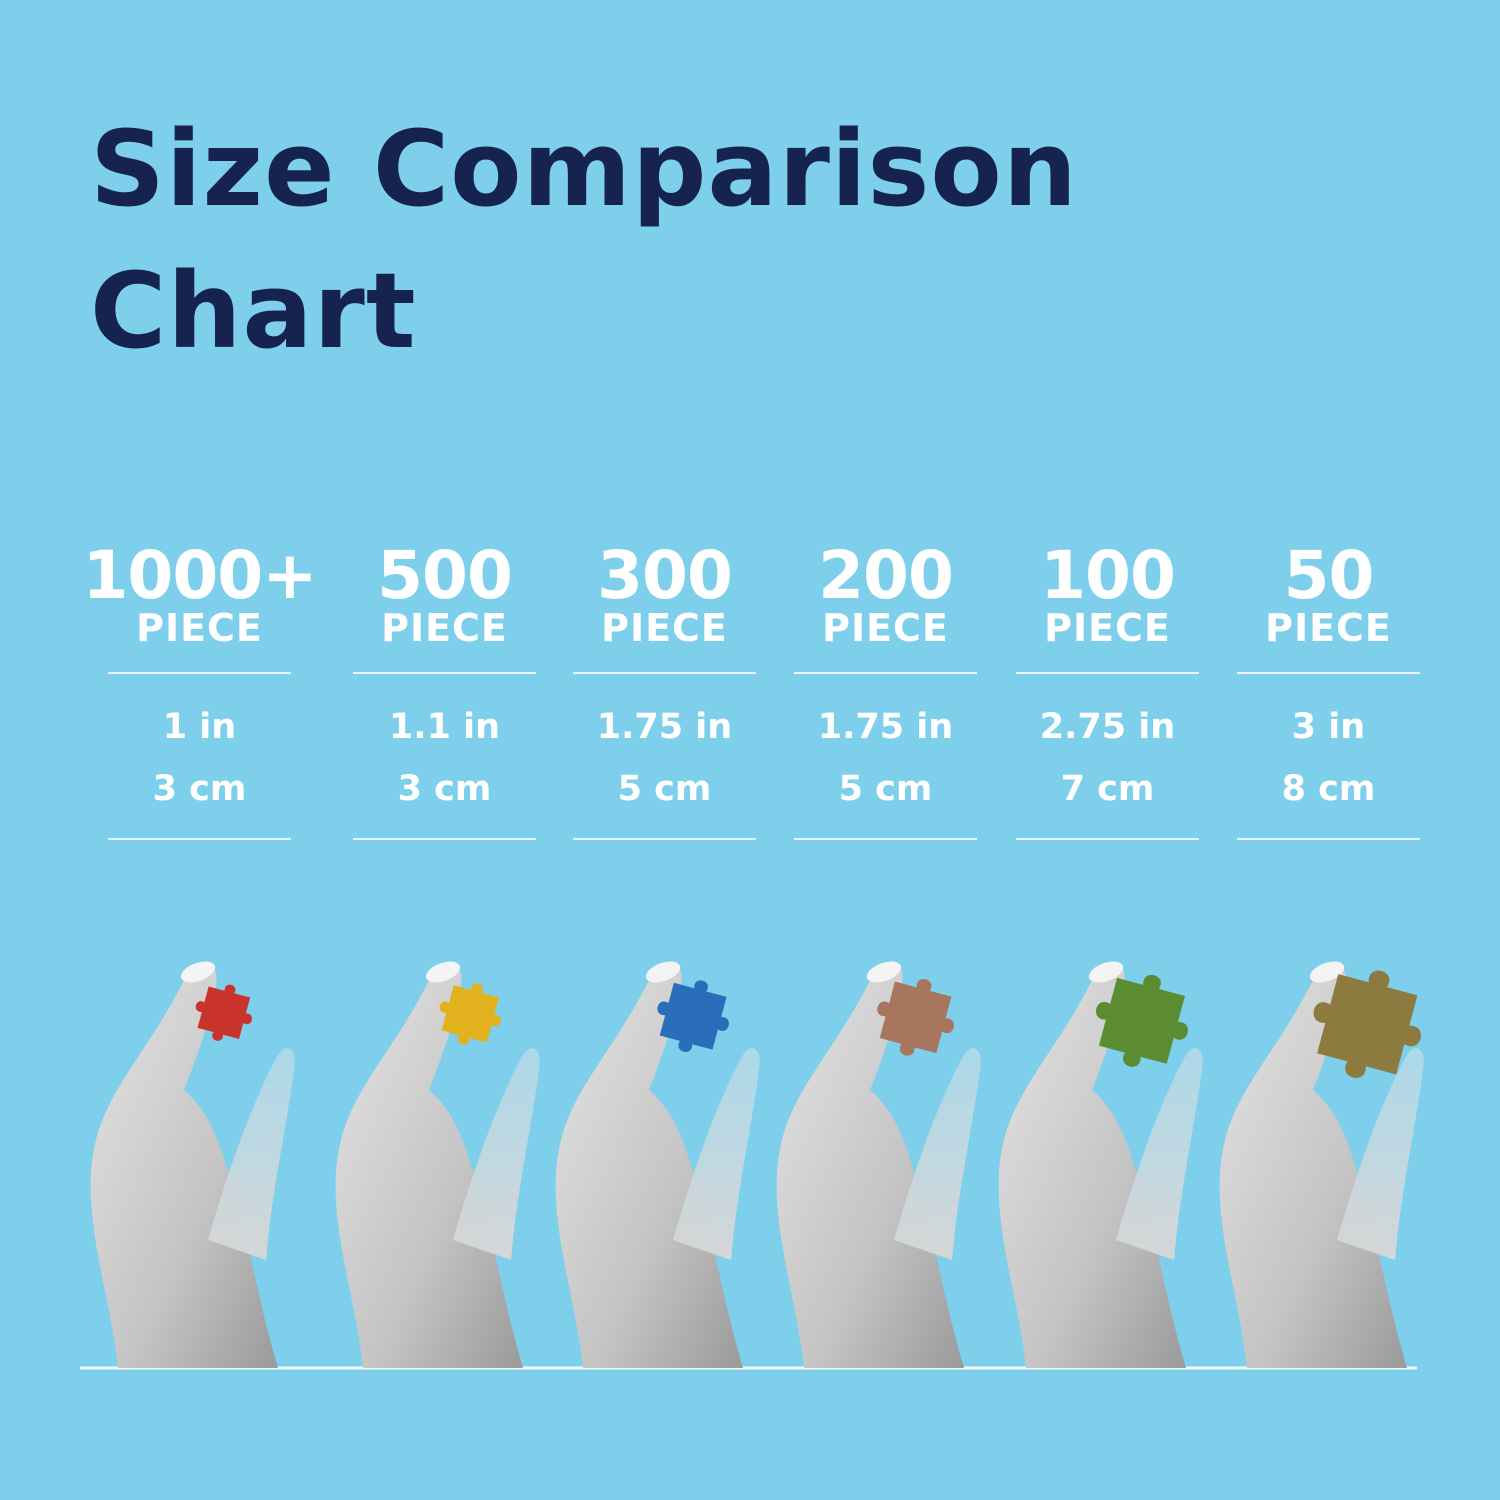 This screenshot has width=1500, height=1500. What do you see at coordinates (200, 575) in the screenshot?
I see `piece-count: 1000+` at bounding box center [200, 575].